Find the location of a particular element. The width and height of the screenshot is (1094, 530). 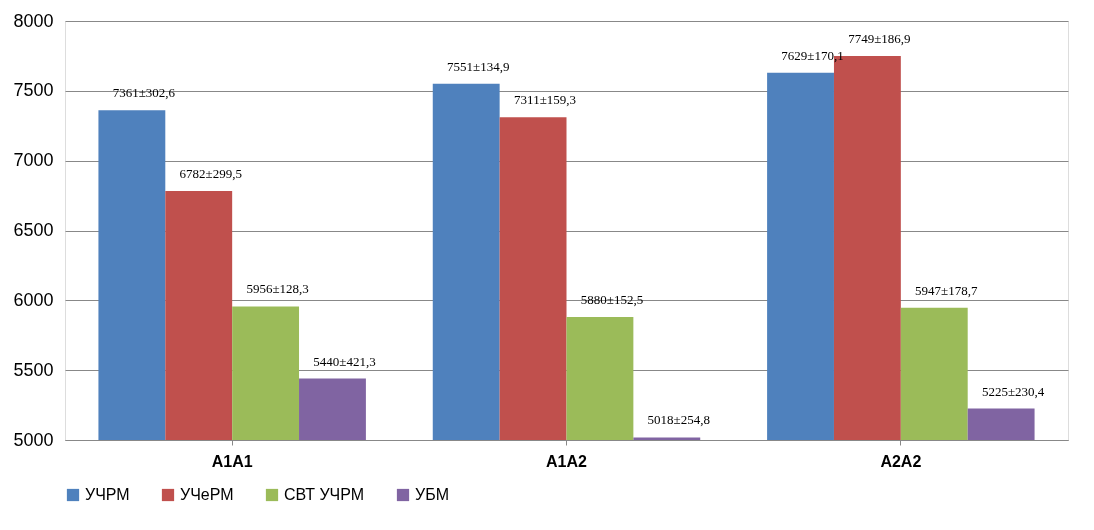

data-label: 7749±186,9 is located at coordinates (879, 39).